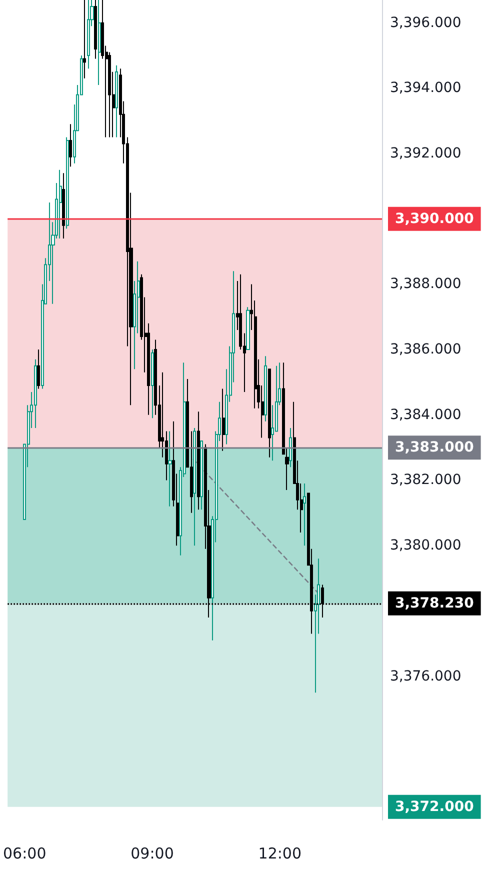 This screenshot has width=482, height=872. What do you see at coordinates (426, 414) in the screenshot?
I see `y-tick-label: 3,384.000` at bounding box center [426, 414].